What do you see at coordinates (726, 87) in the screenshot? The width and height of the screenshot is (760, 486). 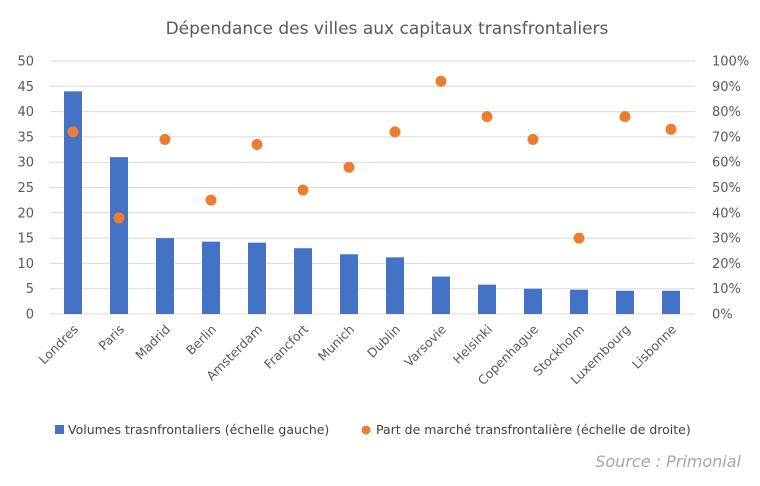 I see `y-right-tick-label: 90%` at bounding box center [726, 87].